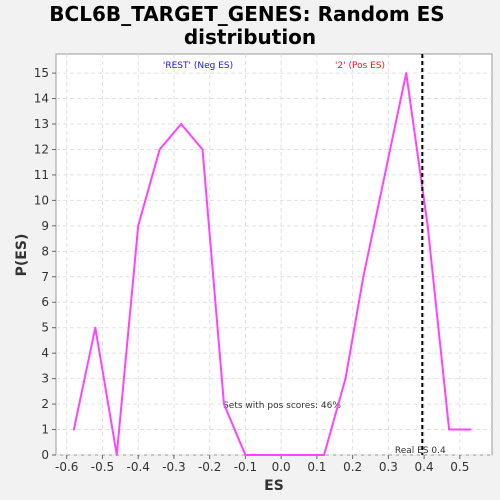 Image resolution: width=500 pixels, height=500 pixels. Describe the element at coordinates (41, 124) in the screenshot. I see `y-tick-label: 13` at that location.